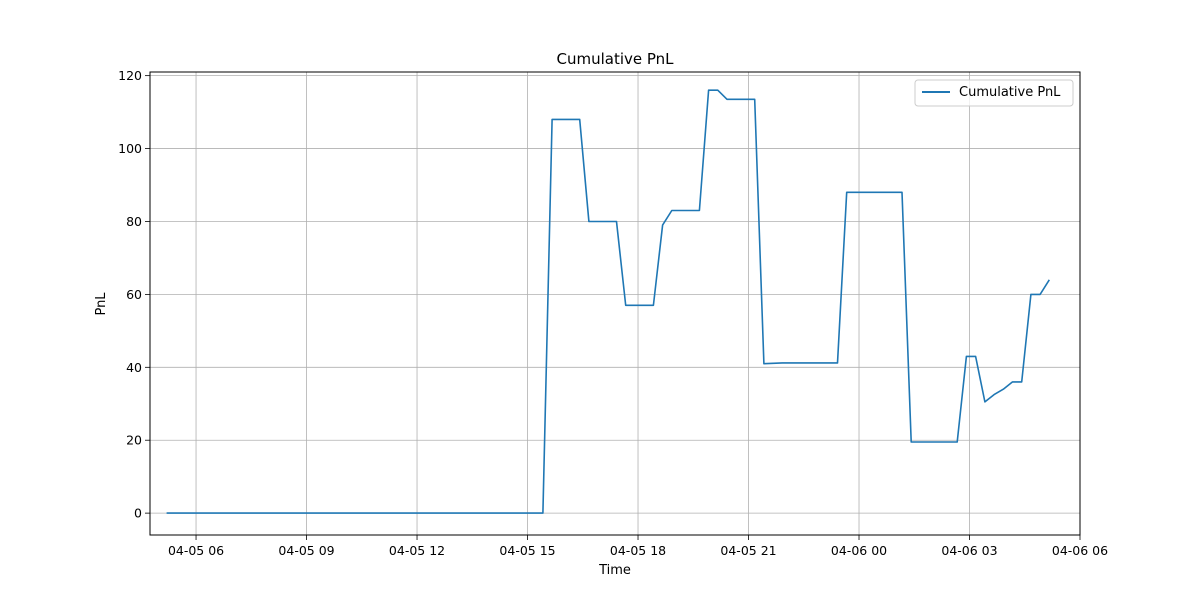 The width and height of the screenshot is (1200, 600). I want to click on y-tick-label: 120, so click(130, 75).